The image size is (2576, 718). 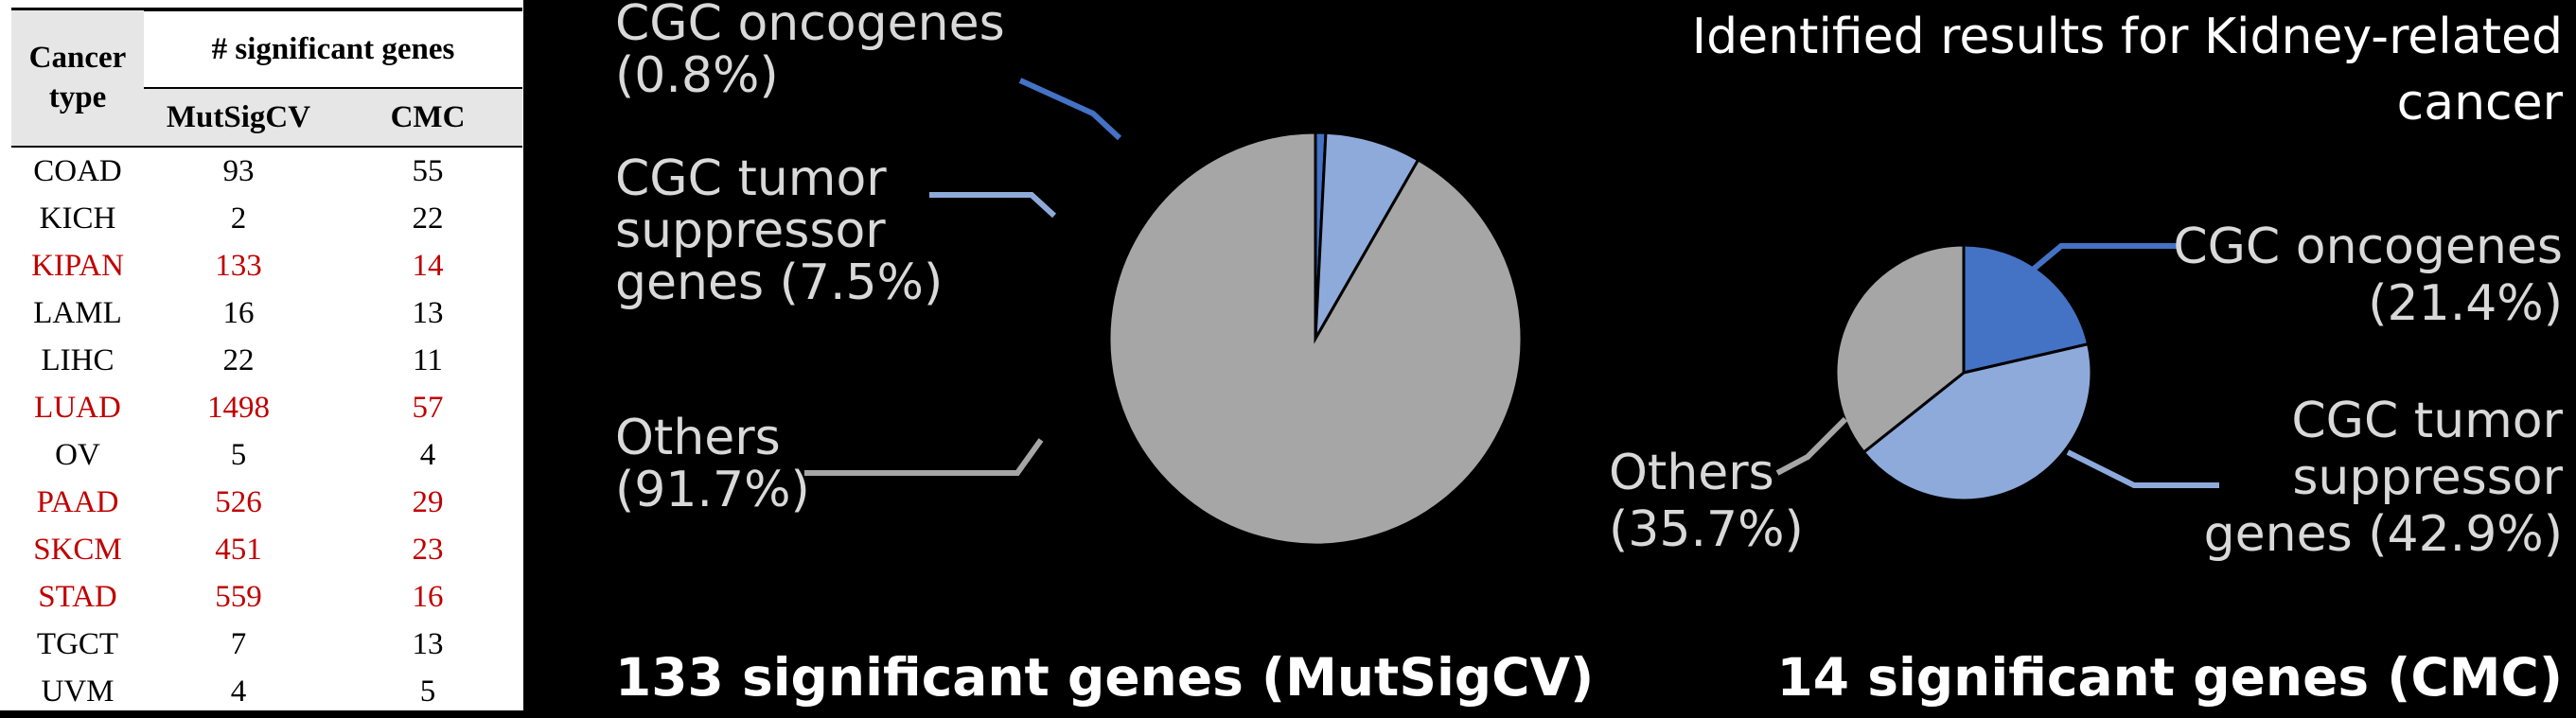 What do you see at coordinates (266, 266) in the screenshot?
I see `table-row: KIPAN 133 14` at bounding box center [266, 266].